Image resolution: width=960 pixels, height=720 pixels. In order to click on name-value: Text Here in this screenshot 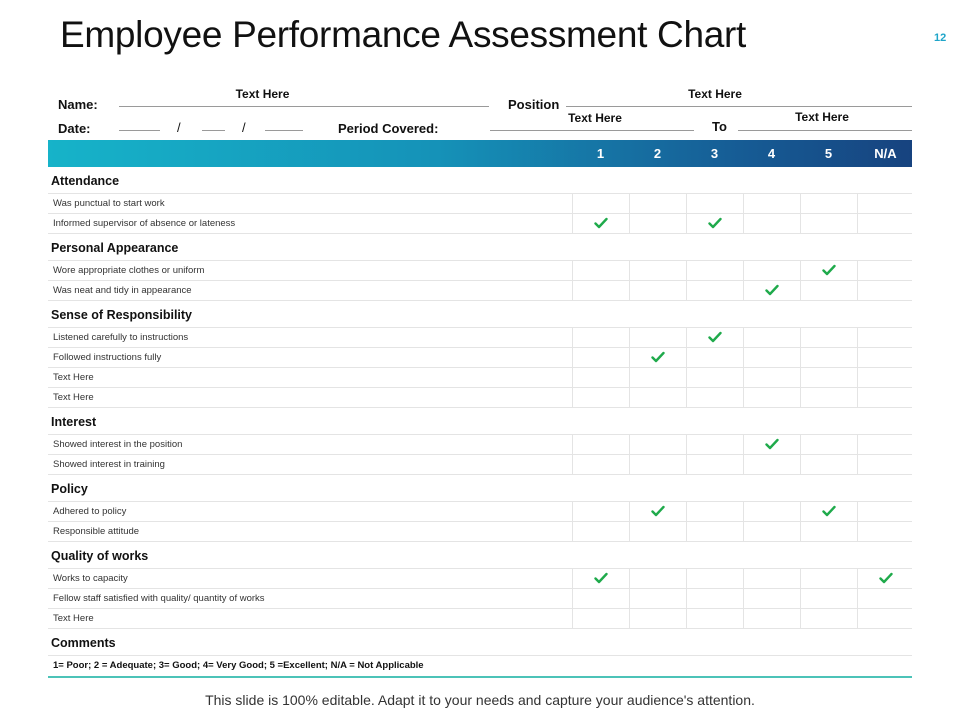, I will do `click(262, 94)`.